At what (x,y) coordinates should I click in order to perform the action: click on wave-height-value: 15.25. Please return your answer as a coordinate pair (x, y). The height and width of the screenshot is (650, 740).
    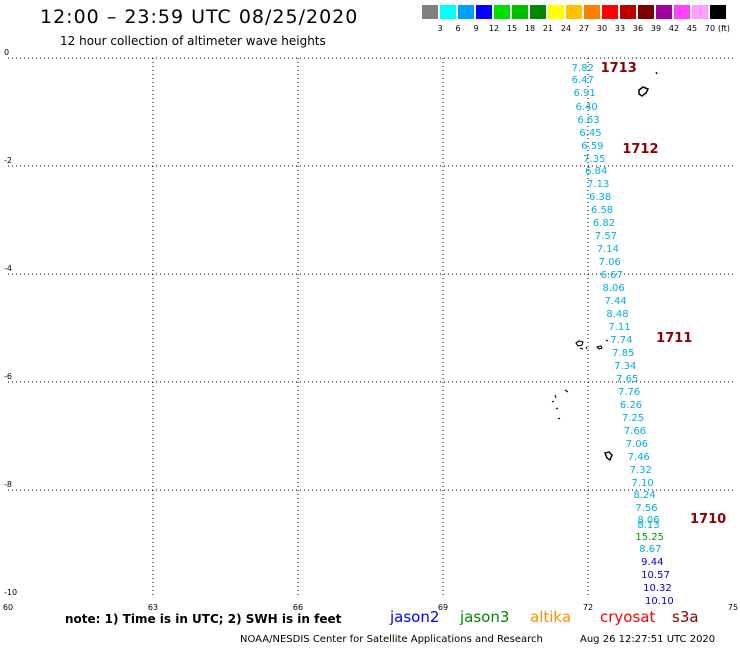
    Looking at the image, I should click on (650, 537).